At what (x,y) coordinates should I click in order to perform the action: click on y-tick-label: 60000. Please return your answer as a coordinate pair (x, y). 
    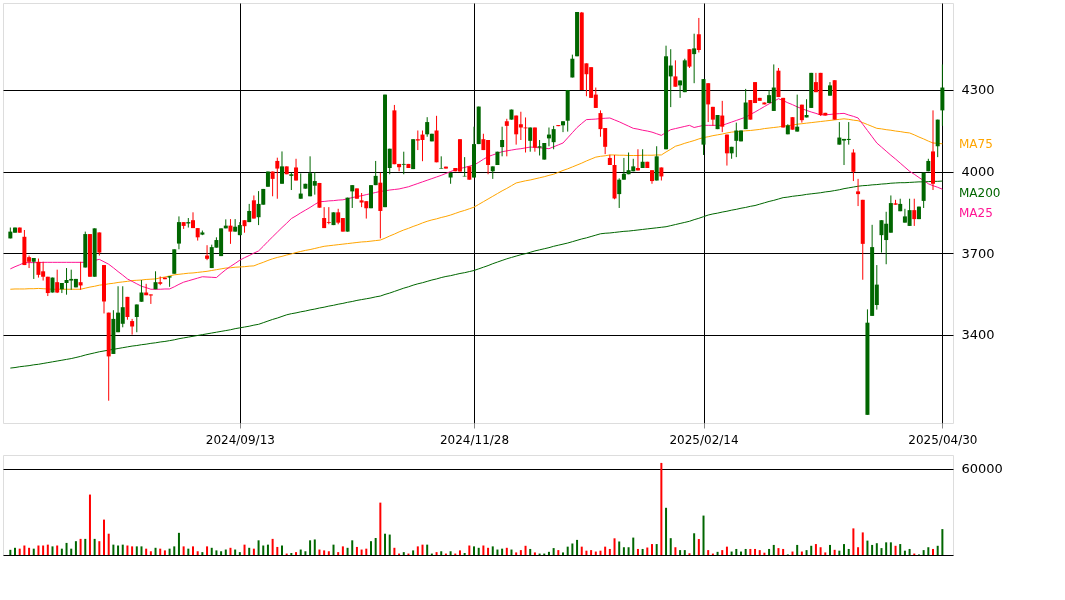
    Looking at the image, I should click on (982, 469).